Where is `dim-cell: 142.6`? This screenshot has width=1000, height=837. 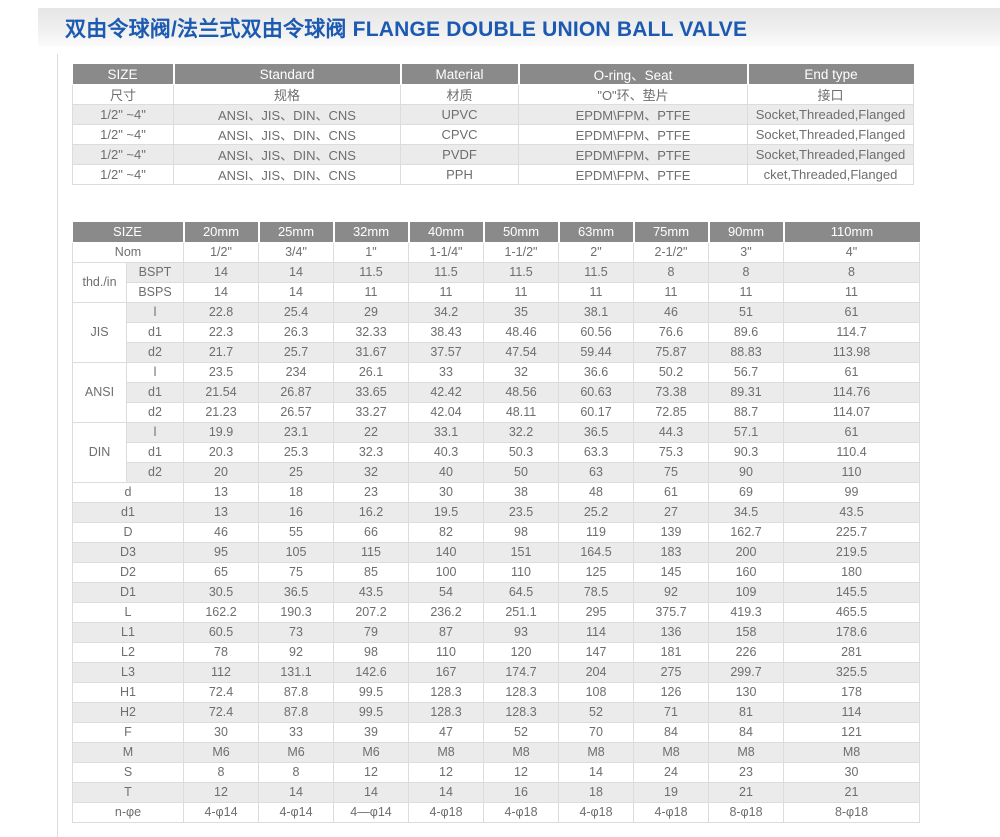
dim-cell: 142.6 is located at coordinates (371, 672).